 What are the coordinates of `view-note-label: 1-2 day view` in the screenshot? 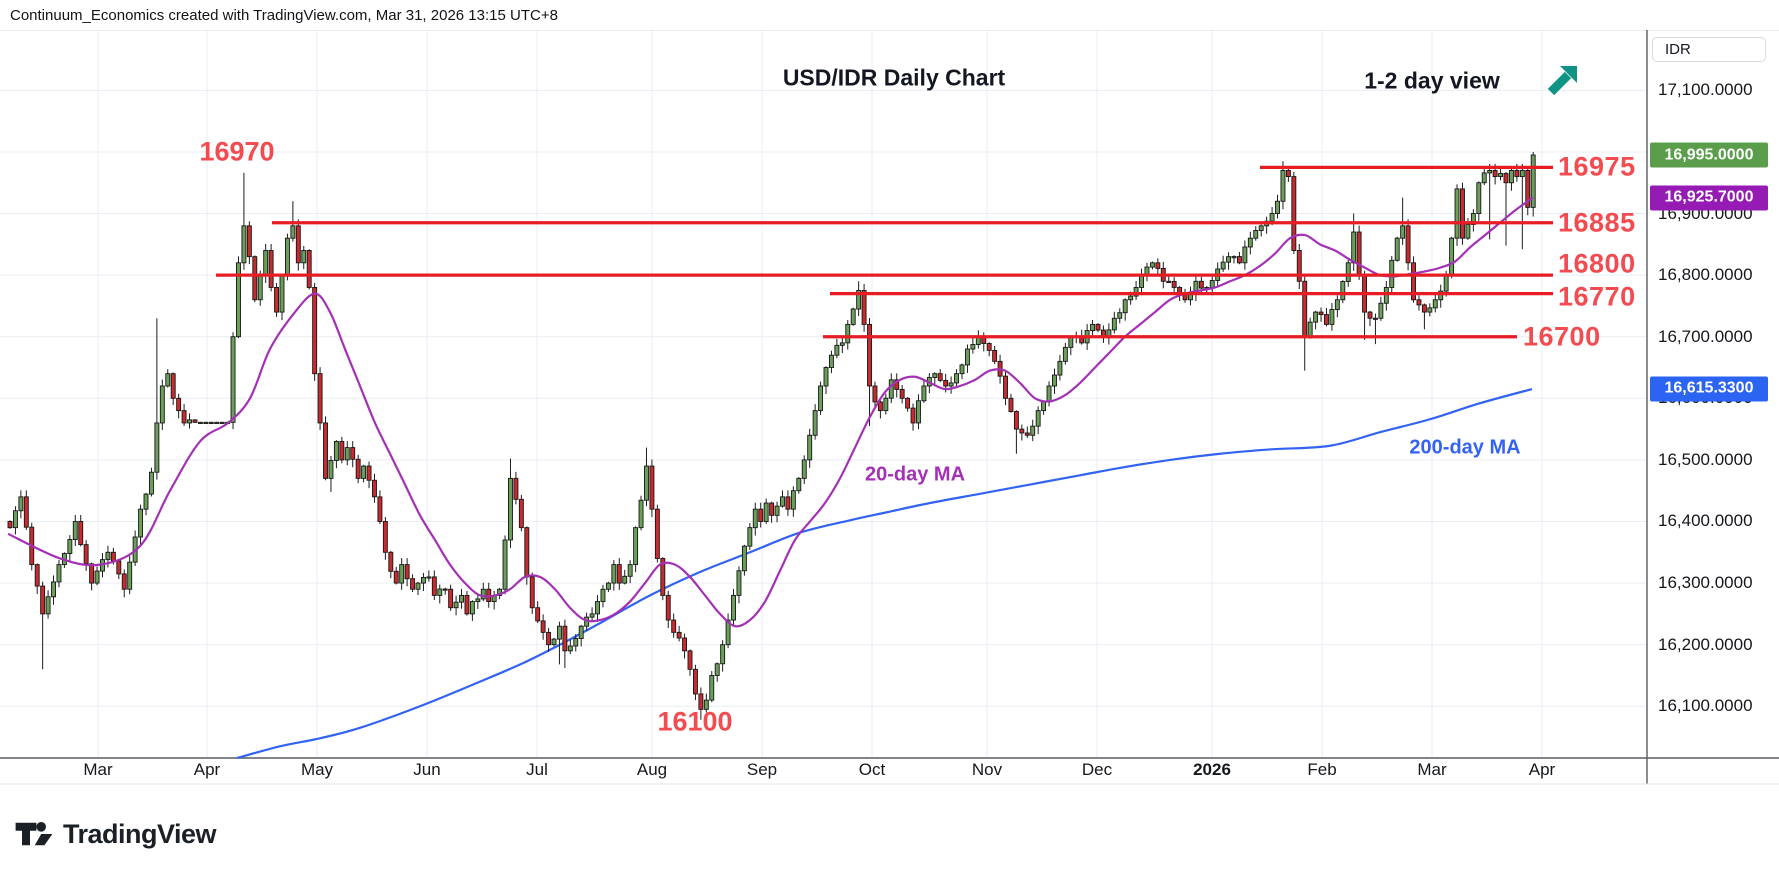 It's located at (1432, 80).